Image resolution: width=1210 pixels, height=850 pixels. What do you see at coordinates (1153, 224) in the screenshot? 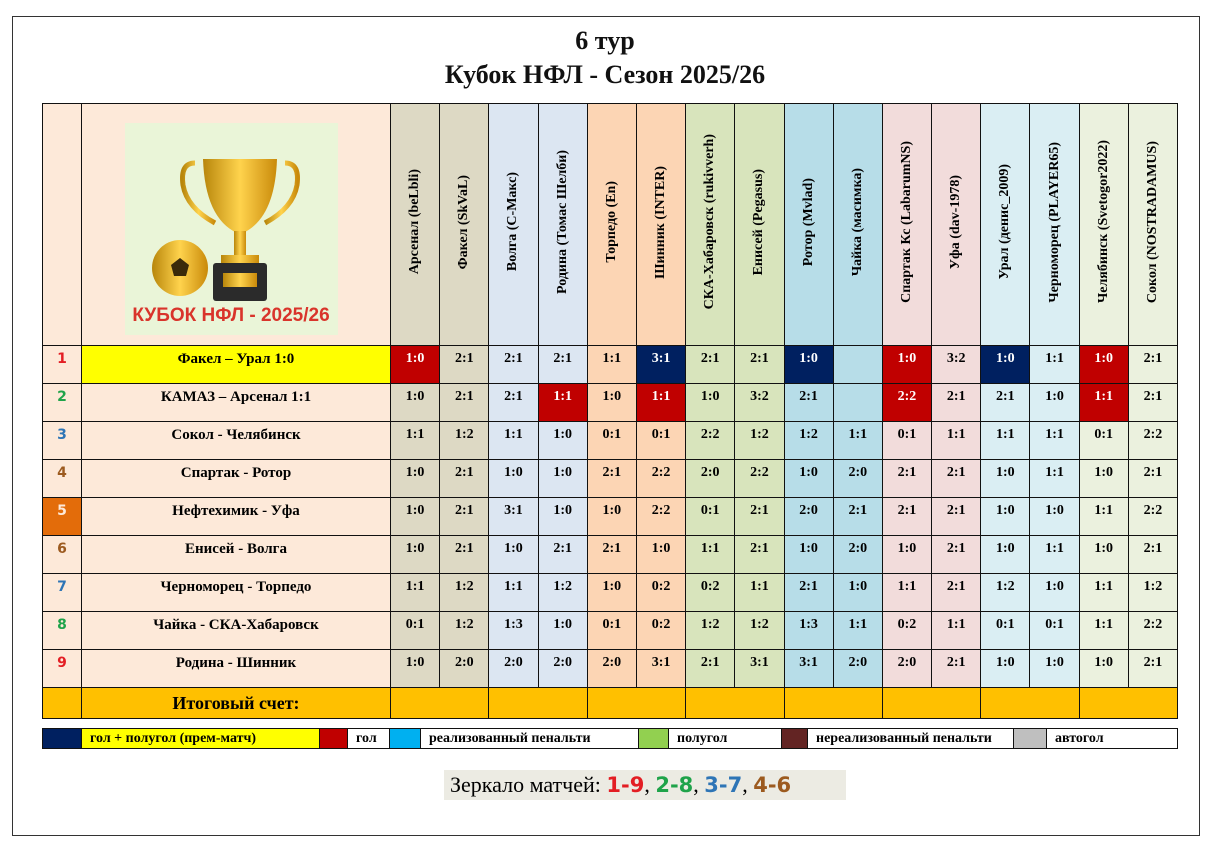
I see `column-header: Сокол (NOSTRADAMUS)` at bounding box center [1153, 224].